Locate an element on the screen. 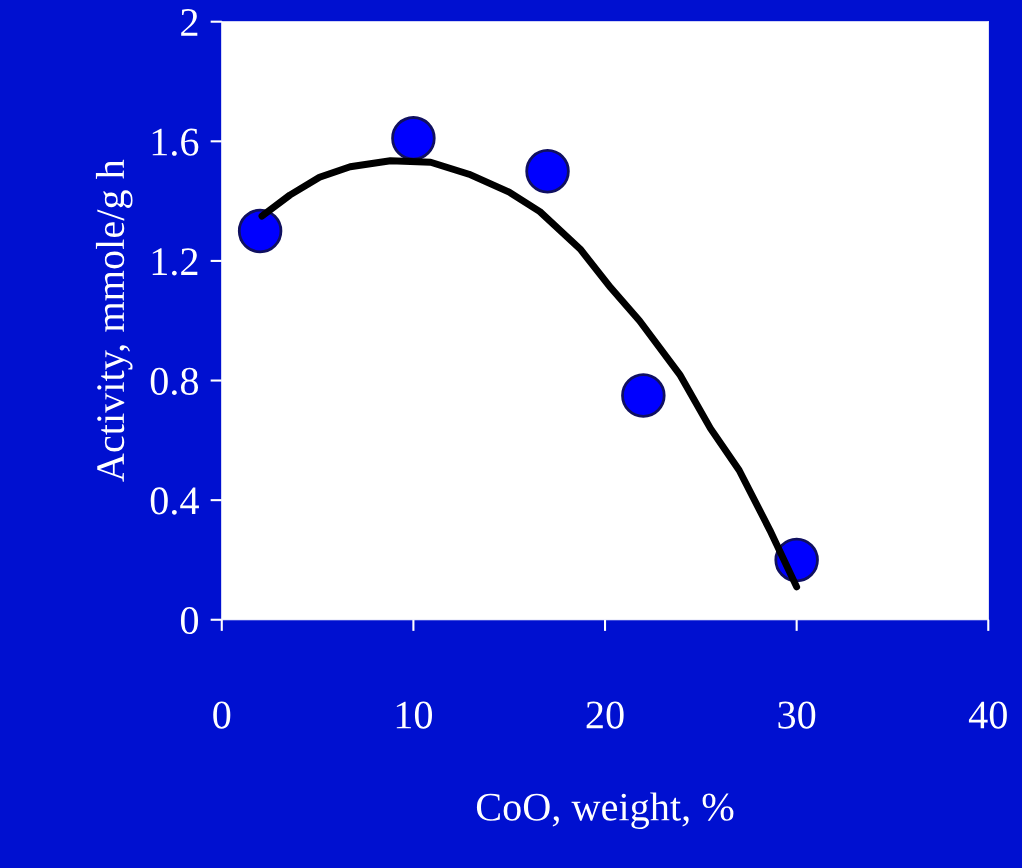 The image size is (1022, 868). y-tick-label: 0 is located at coordinates (189, 620).